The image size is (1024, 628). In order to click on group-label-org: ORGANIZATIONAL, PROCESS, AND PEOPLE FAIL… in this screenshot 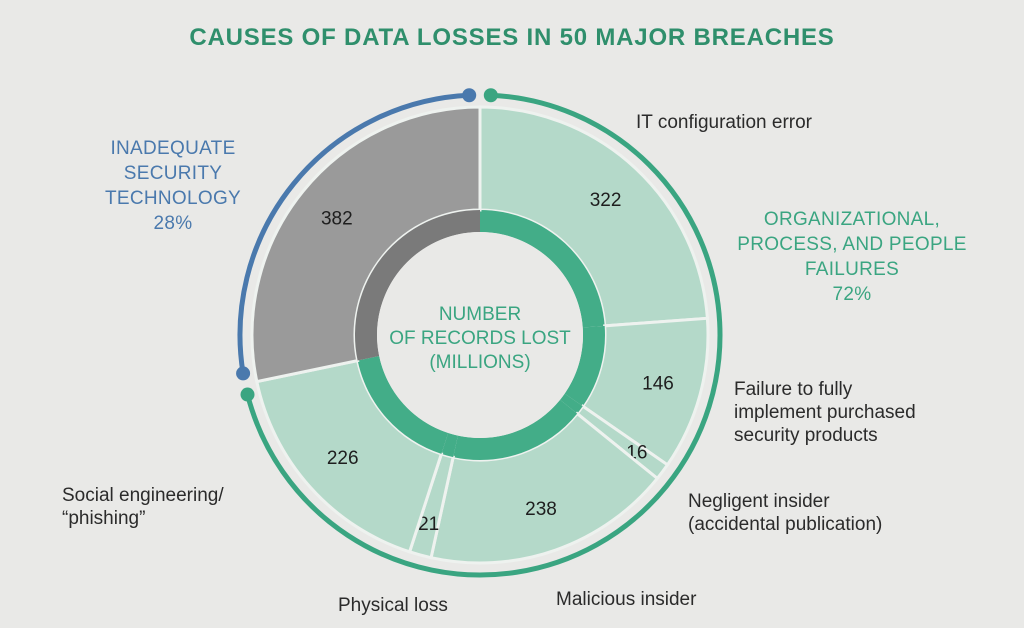, I will do `click(852, 257)`.